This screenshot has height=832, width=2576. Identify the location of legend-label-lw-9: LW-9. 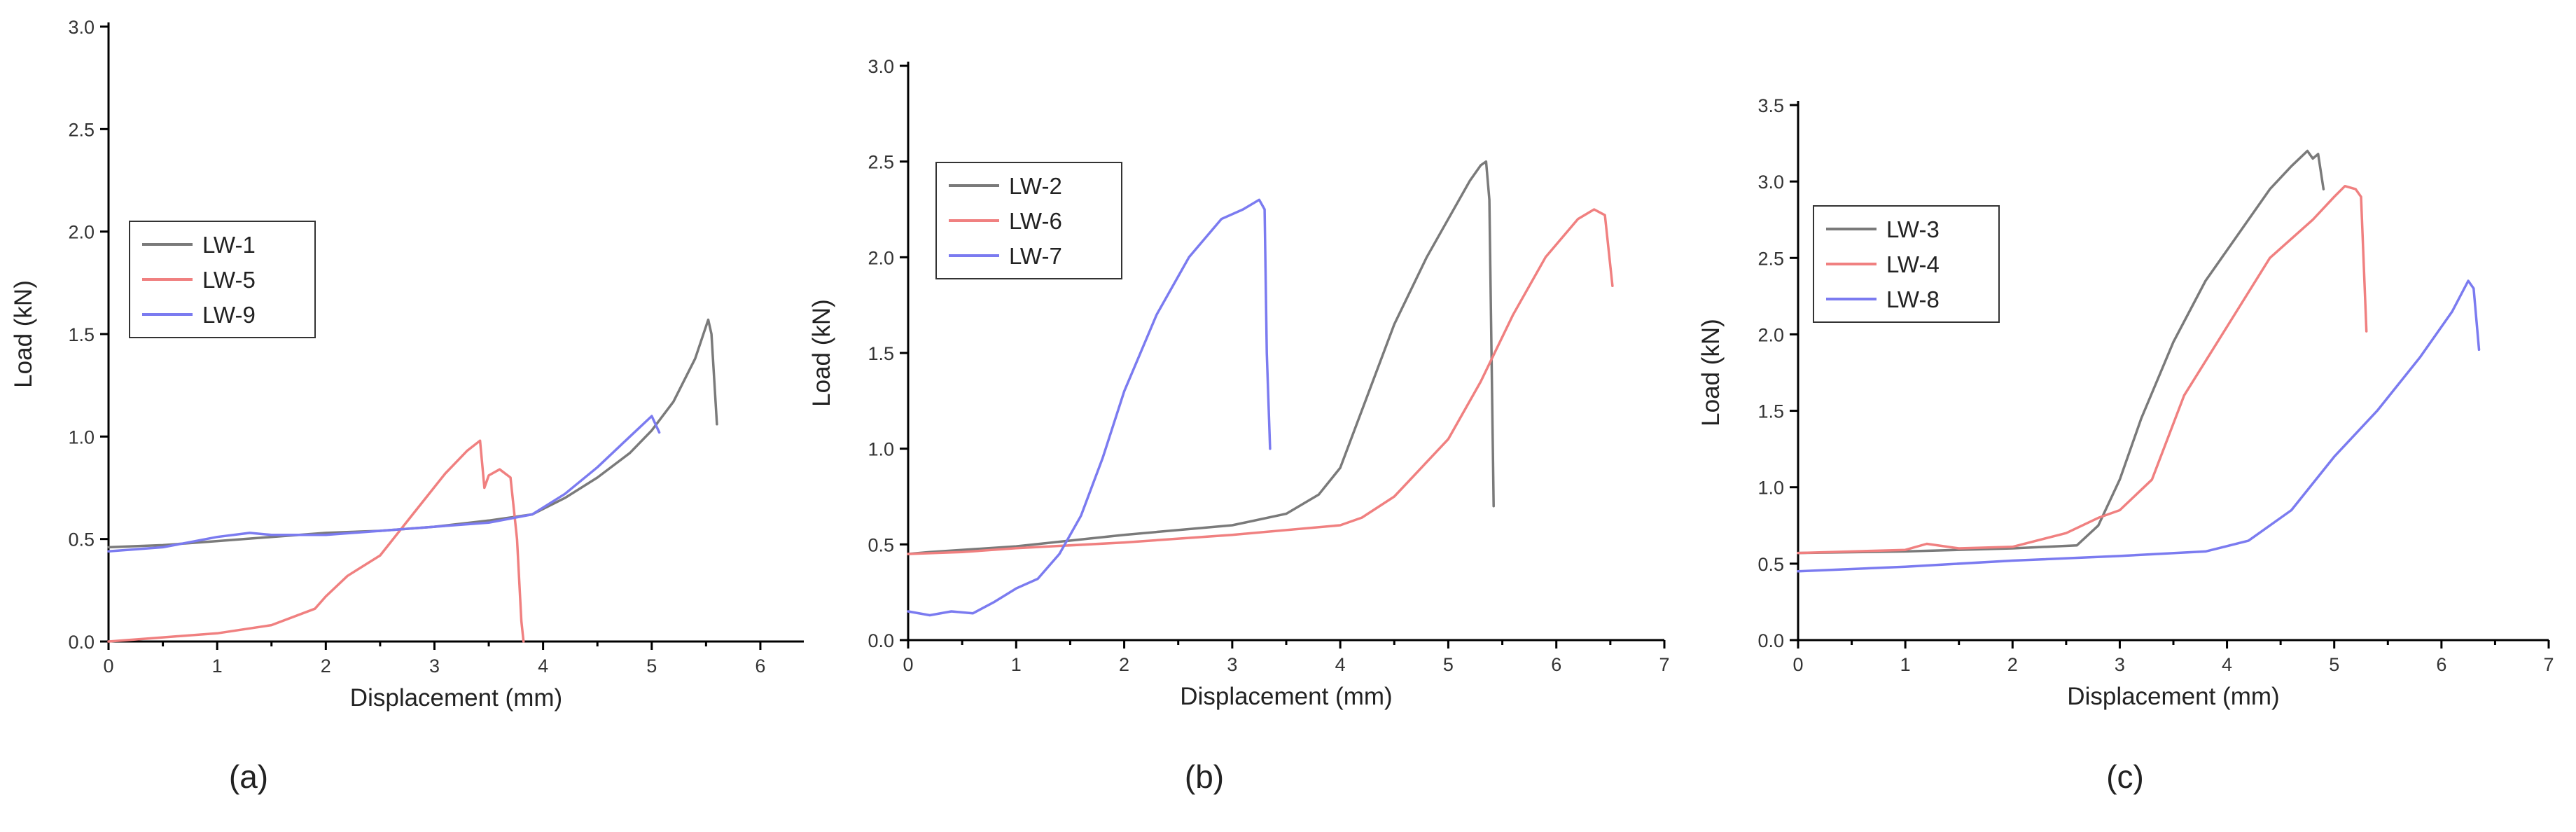
(229, 315).